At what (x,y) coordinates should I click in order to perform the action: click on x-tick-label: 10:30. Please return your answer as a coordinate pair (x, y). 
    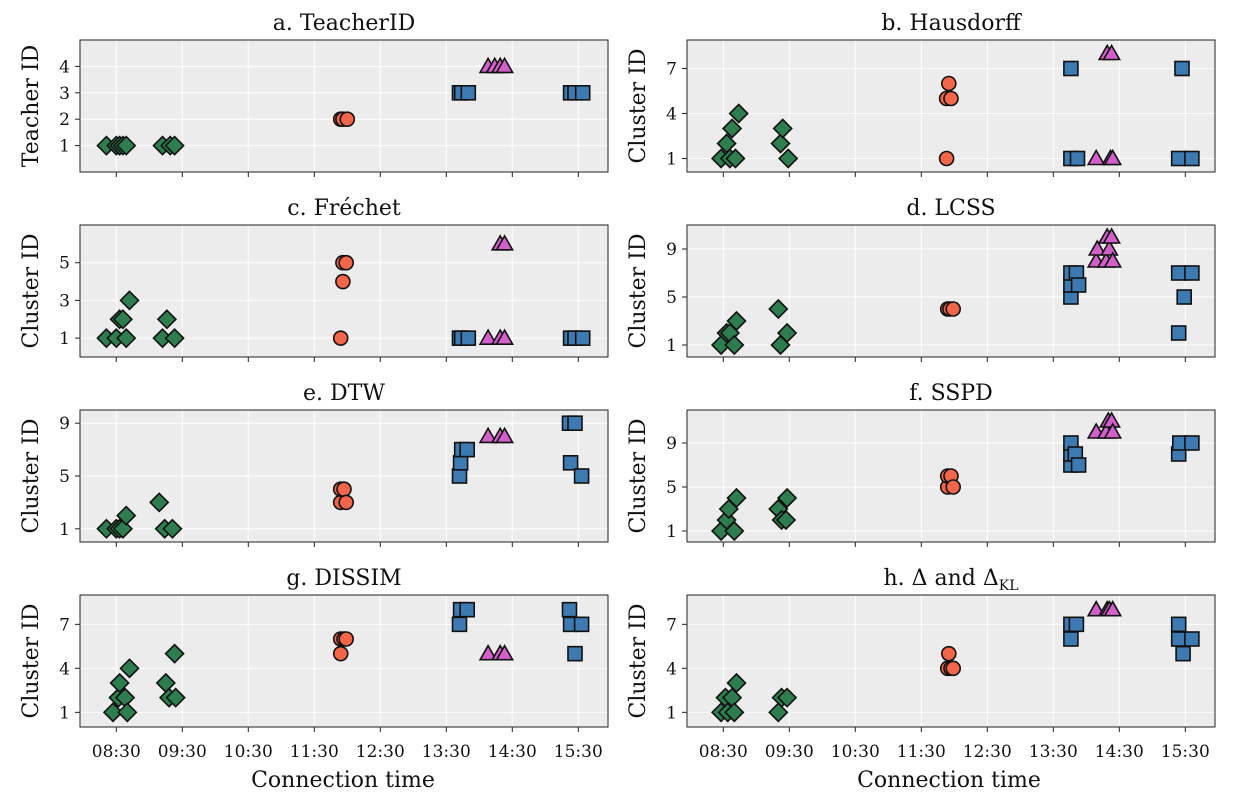
    Looking at the image, I should click on (855, 752).